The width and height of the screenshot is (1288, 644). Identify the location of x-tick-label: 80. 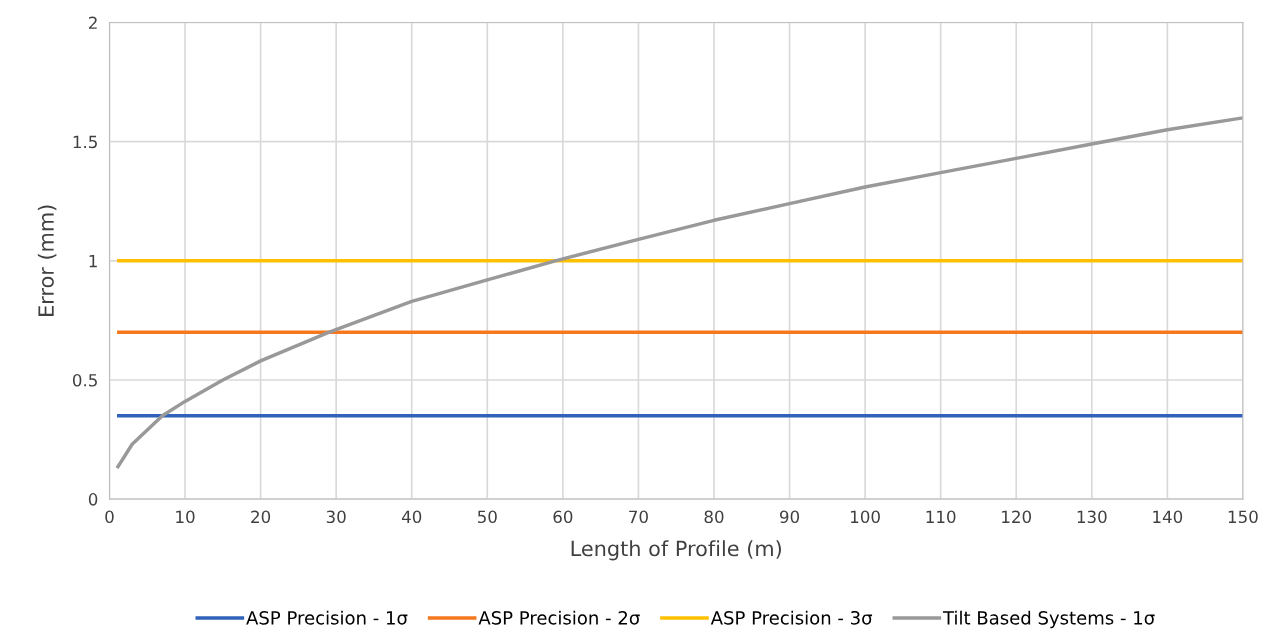
(714, 517).